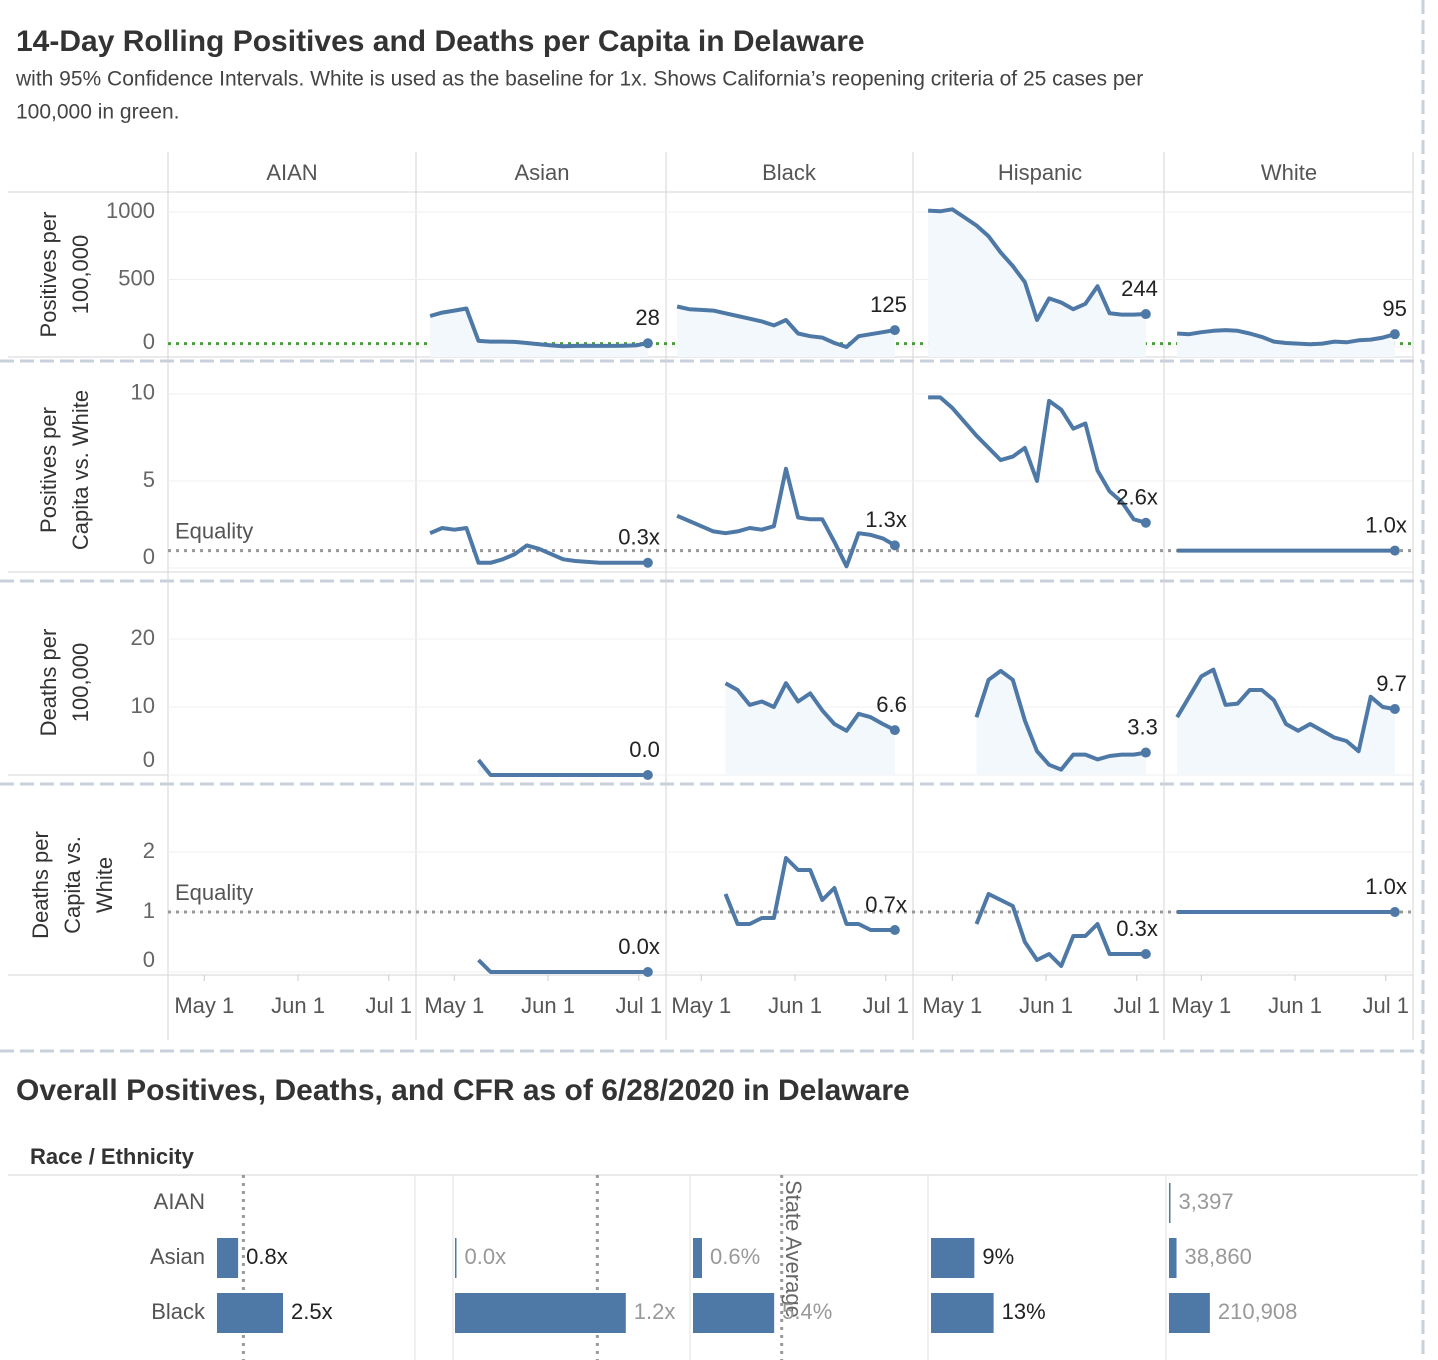 The height and width of the screenshot is (1360, 1438). What do you see at coordinates (214, 530) in the screenshot?
I see `reference-label: Equality` at bounding box center [214, 530].